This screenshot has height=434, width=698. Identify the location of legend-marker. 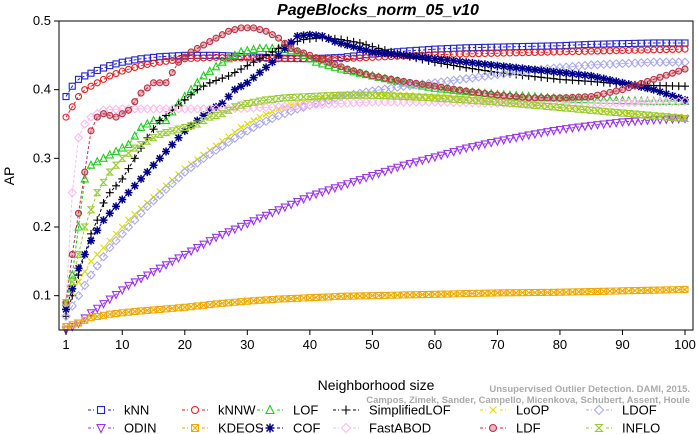
(493, 428).